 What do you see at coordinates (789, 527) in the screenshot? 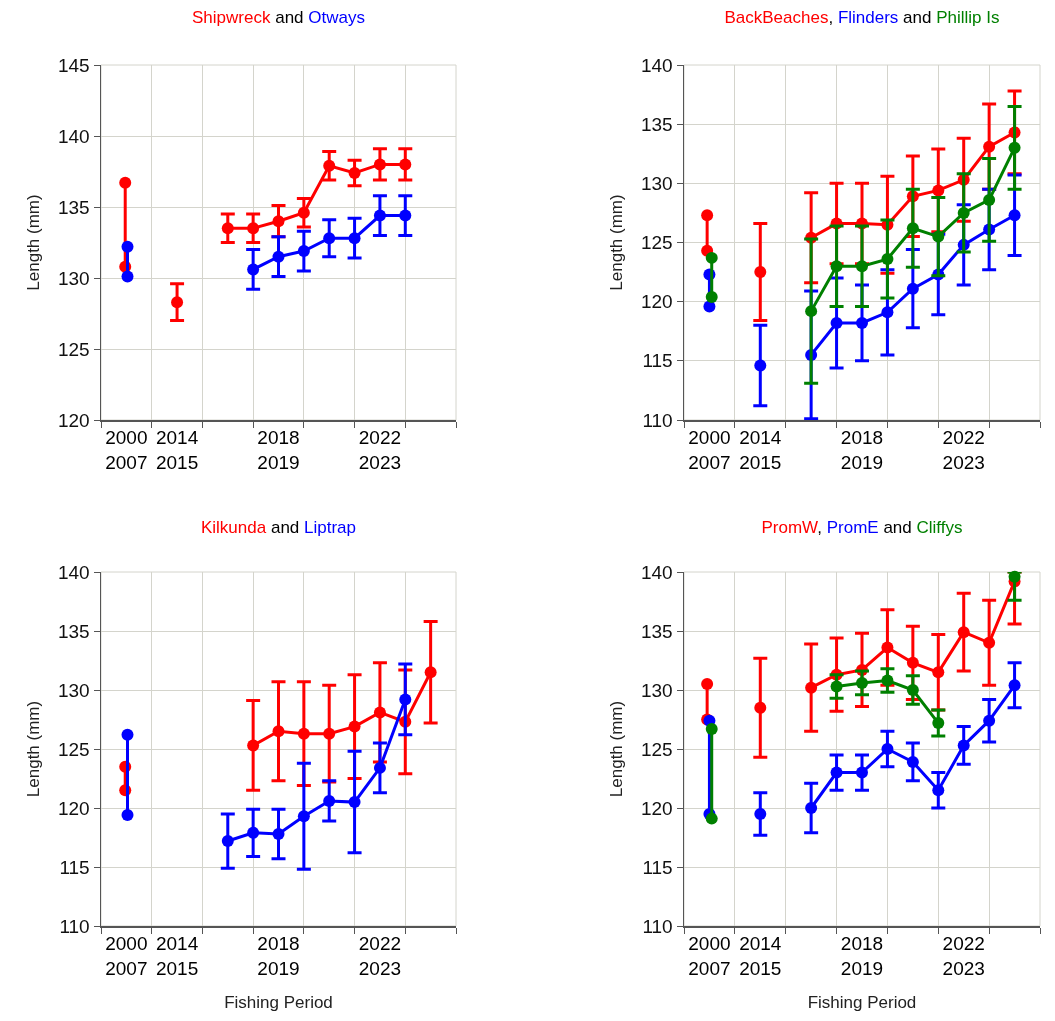
I see `text: PromW` at bounding box center [789, 527].